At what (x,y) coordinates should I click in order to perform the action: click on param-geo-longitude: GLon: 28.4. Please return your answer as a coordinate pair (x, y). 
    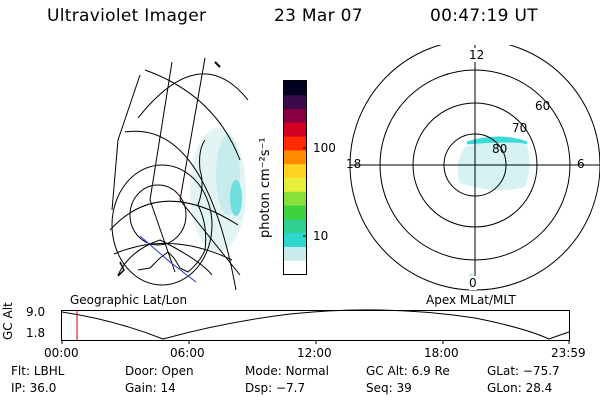
    Looking at the image, I should click on (520, 388).